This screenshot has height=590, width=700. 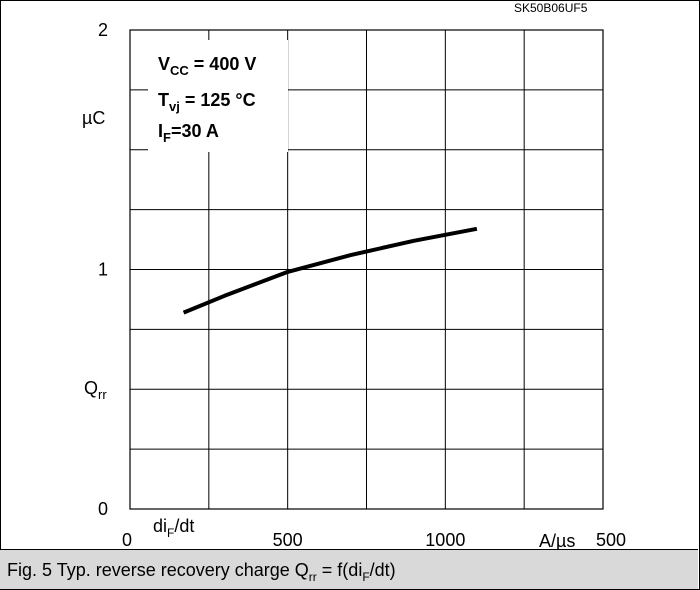 I want to click on y-tick-label: 2, so click(x=103, y=30).